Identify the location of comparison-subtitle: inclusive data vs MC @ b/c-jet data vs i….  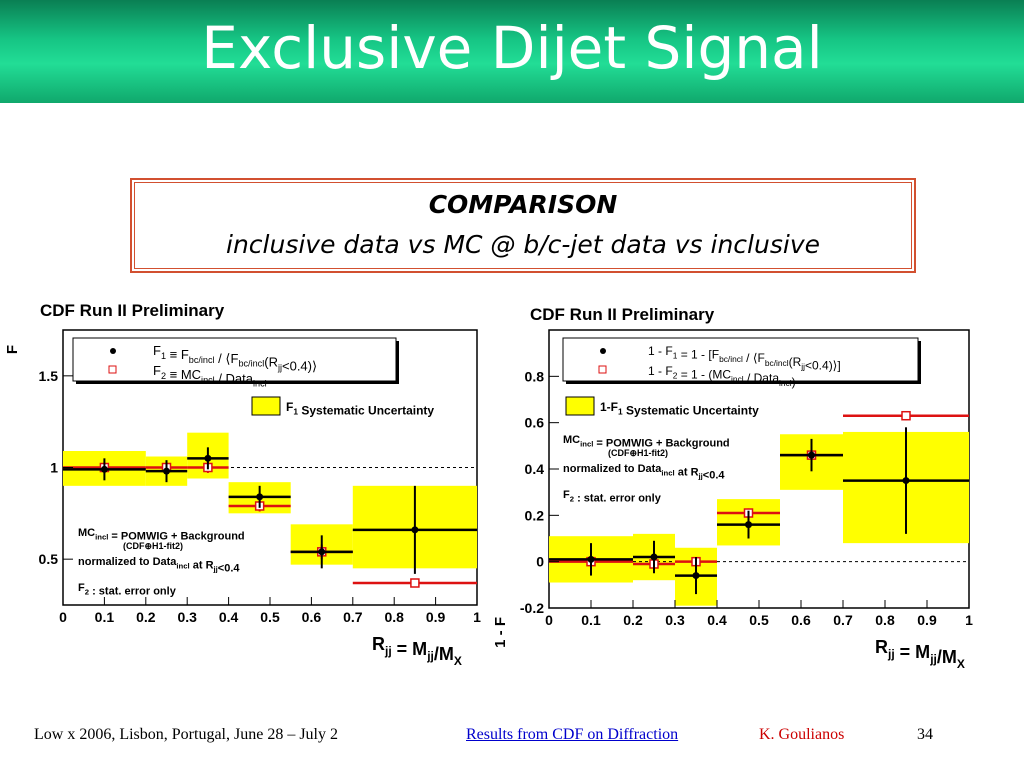
(523, 244).